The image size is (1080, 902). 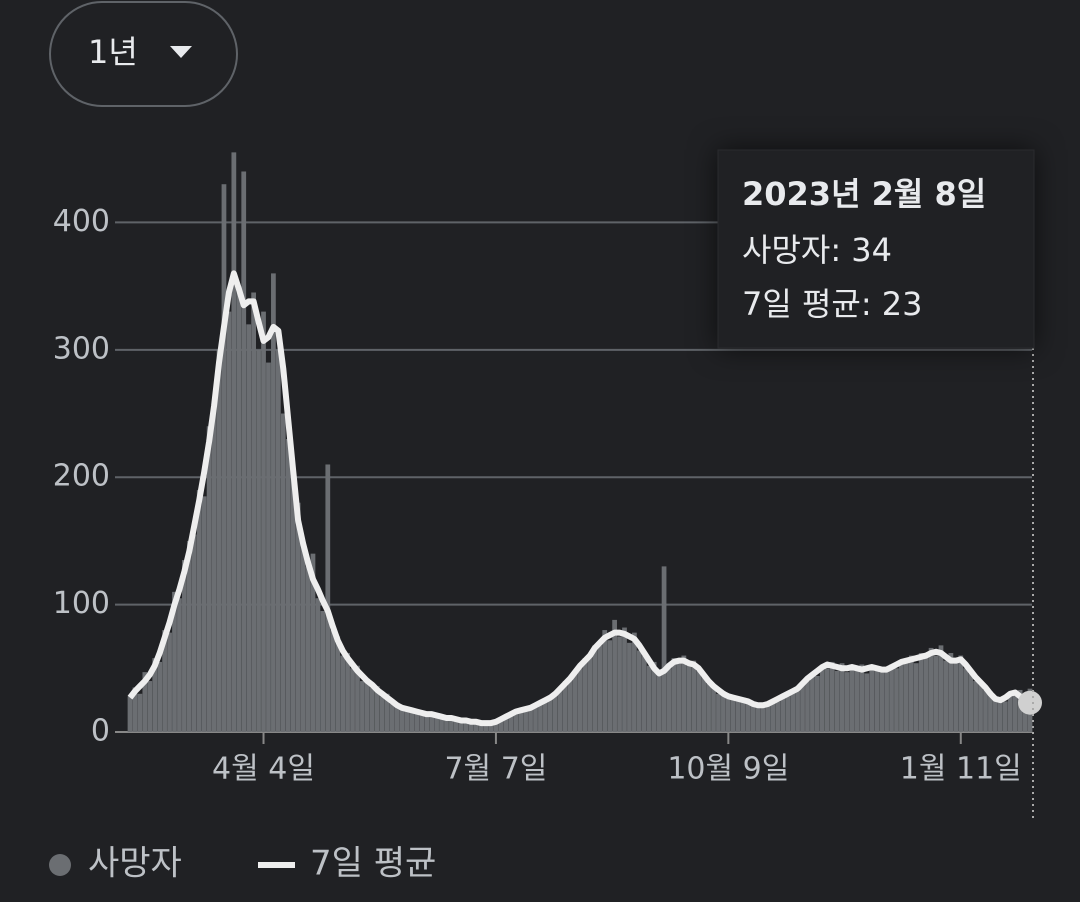 I want to click on range-button: 1년, so click(x=143, y=54).